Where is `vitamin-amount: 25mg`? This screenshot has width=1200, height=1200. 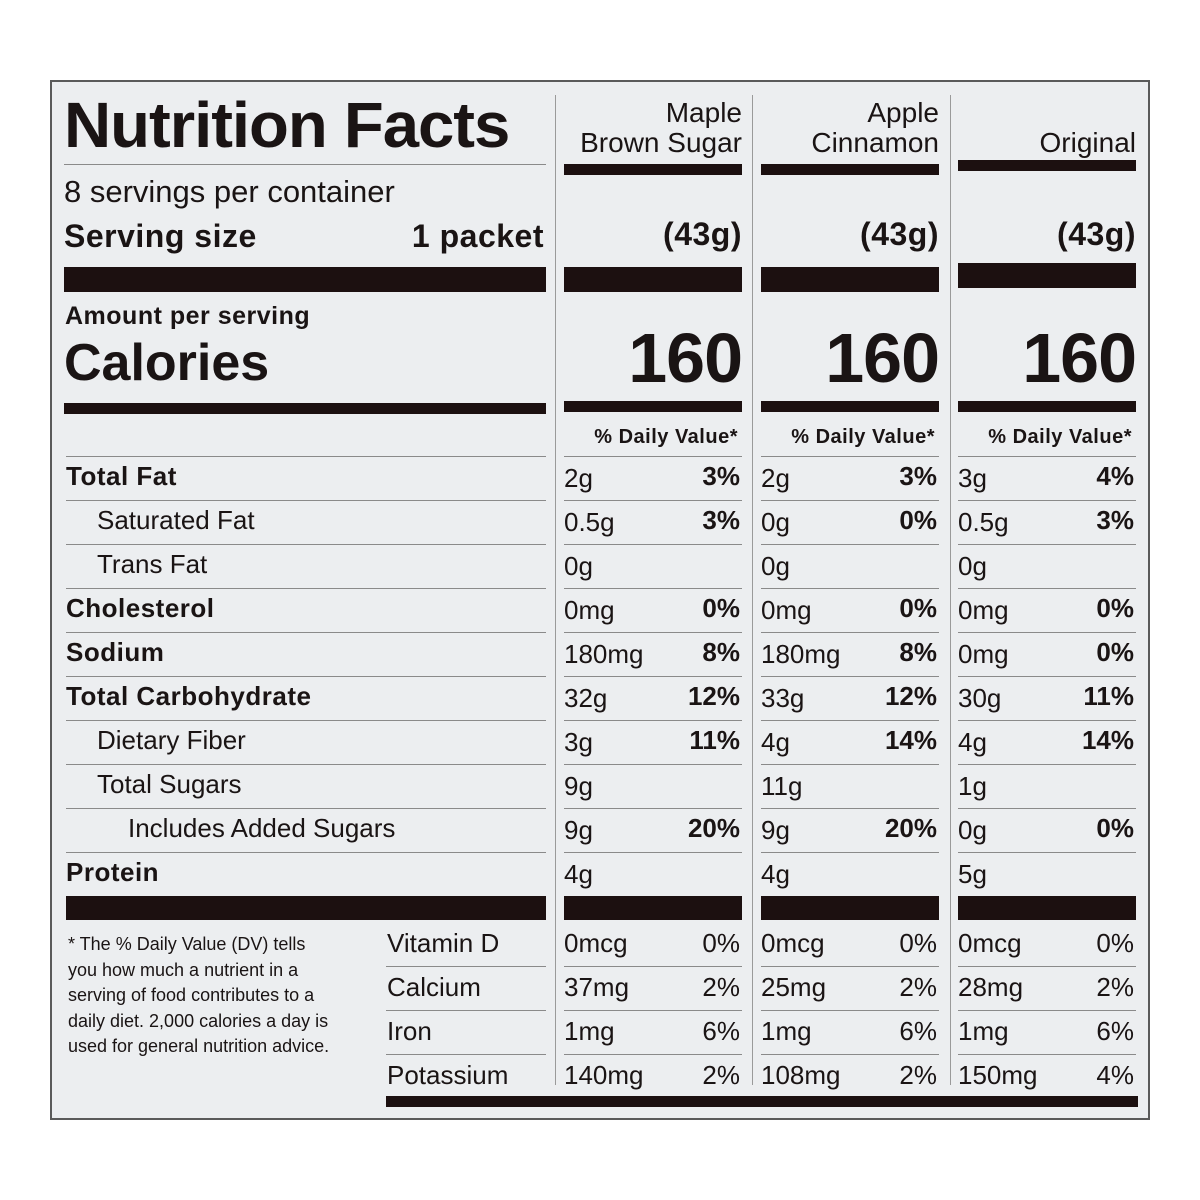 vitamin-amount: 25mg is located at coordinates (794, 987).